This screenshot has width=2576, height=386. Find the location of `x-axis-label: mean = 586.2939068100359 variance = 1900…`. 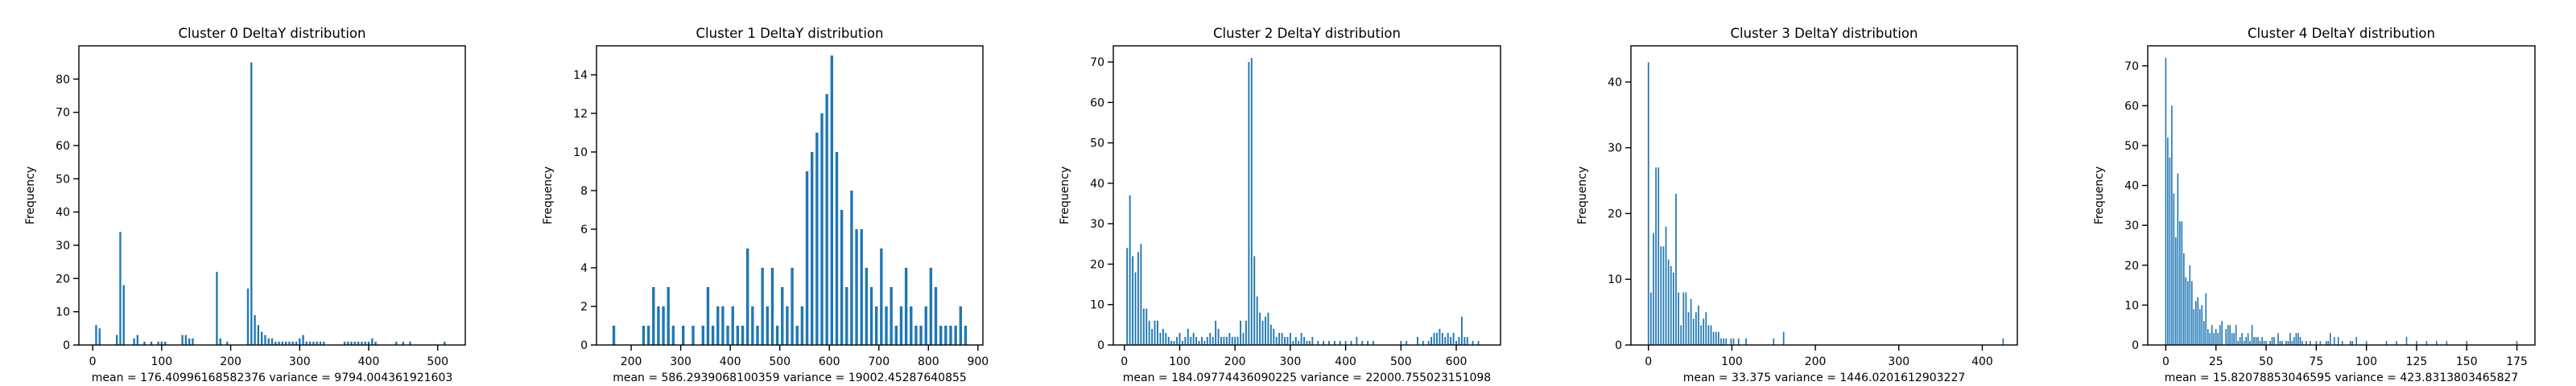

x-axis-label: mean = 586.2939068100359 variance = 1900… is located at coordinates (790, 378).